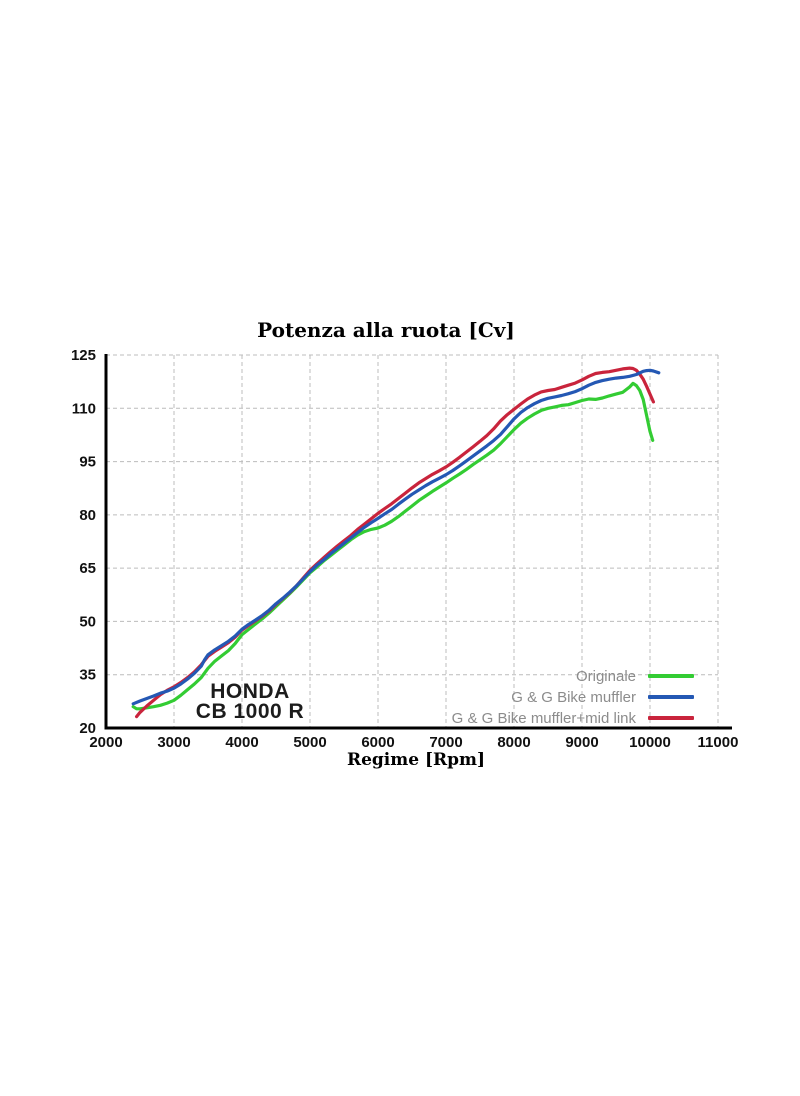 Image resolution: width=800 pixels, height=1096 pixels. What do you see at coordinates (309, 742) in the screenshot?
I see `x-tick-label: 5000` at bounding box center [309, 742].